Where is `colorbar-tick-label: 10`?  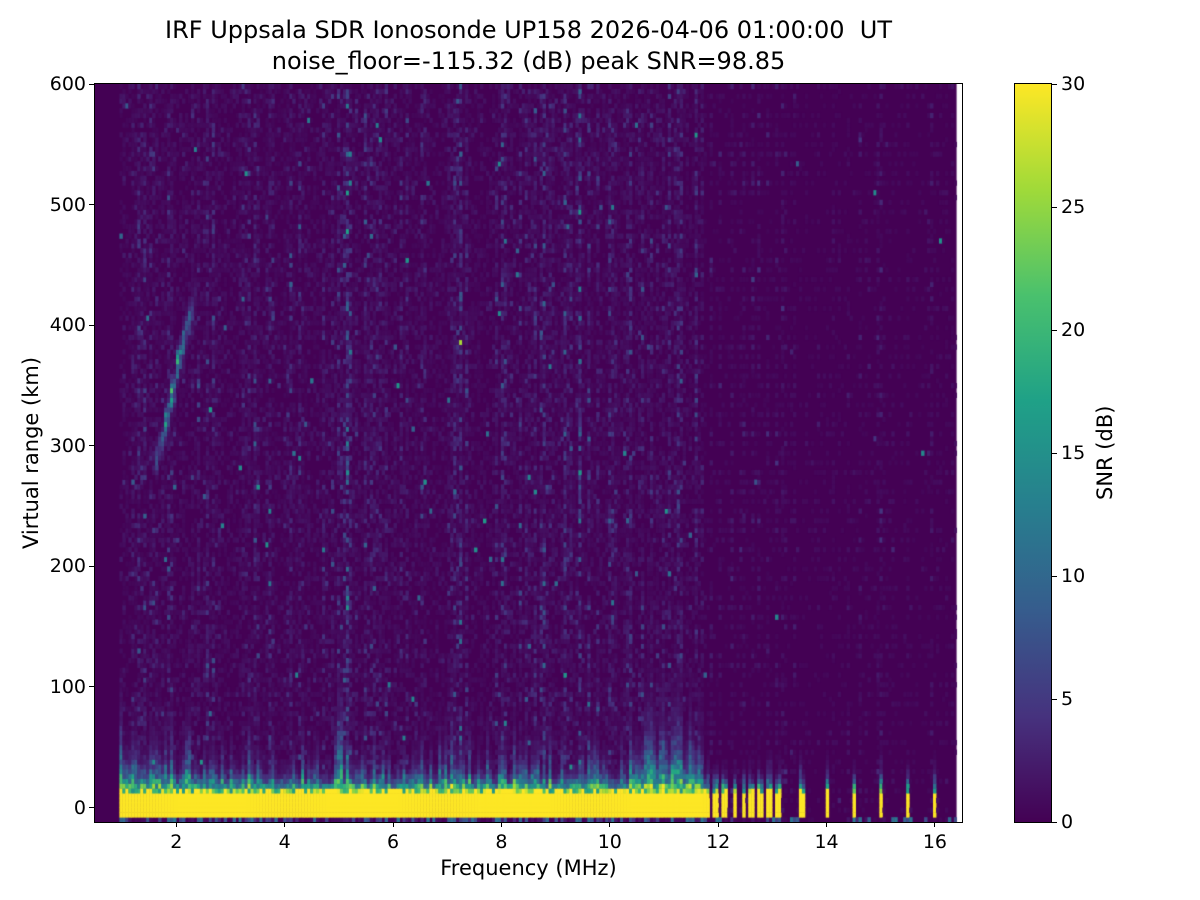 colorbar-tick-label: 10 is located at coordinates (1073, 576).